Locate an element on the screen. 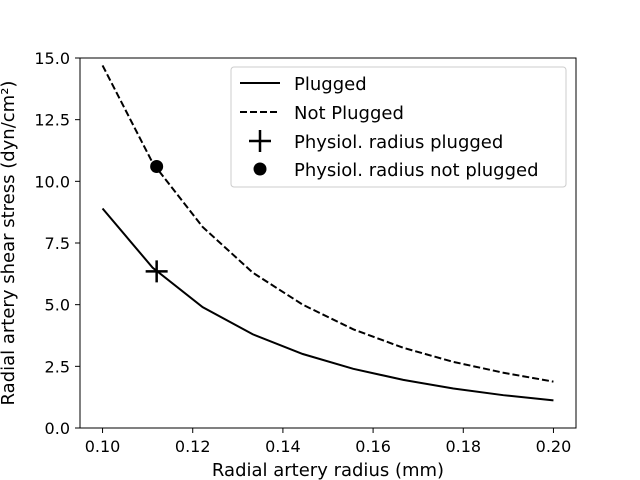 Image resolution: width=640 pixels, height=480 pixels. legend-plugged-label: Plugged is located at coordinates (330, 84).